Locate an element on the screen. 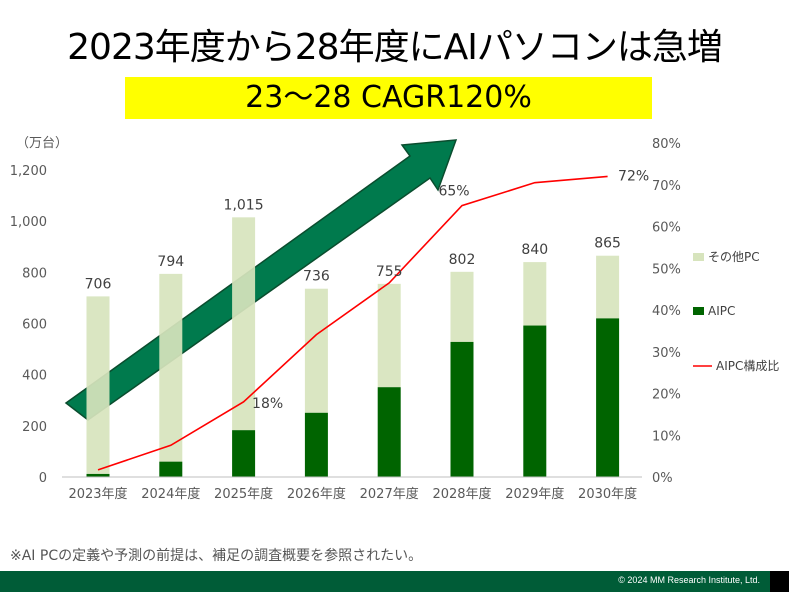 This screenshot has height=592, width=789. x-tick-label: 2028年度 is located at coordinates (461, 494).